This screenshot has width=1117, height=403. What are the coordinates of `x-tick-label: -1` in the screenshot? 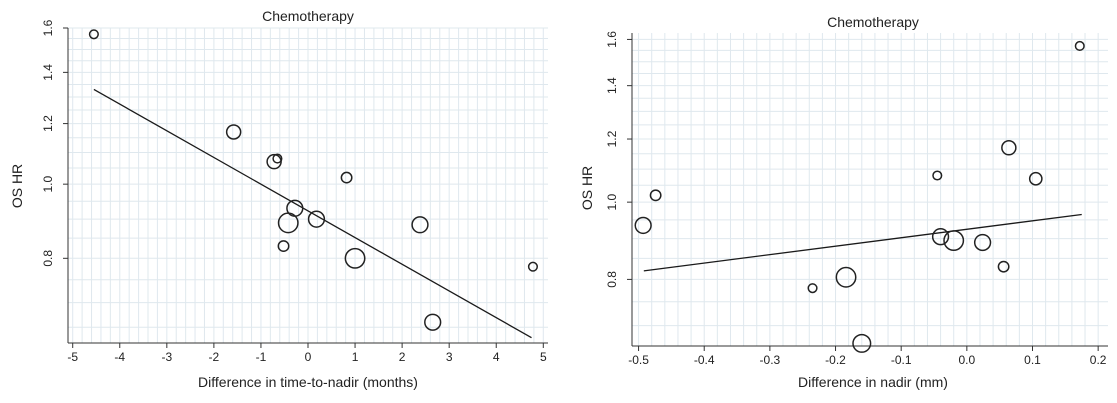 It's located at (261, 357).